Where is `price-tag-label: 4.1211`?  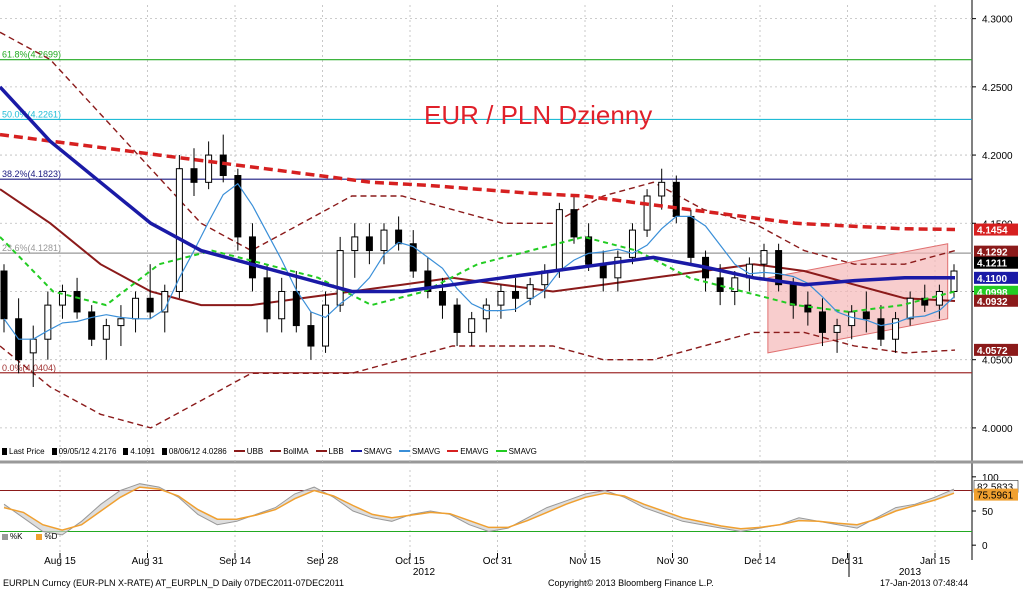 price-tag-label: 4.1211 is located at coordinates (992, 264).